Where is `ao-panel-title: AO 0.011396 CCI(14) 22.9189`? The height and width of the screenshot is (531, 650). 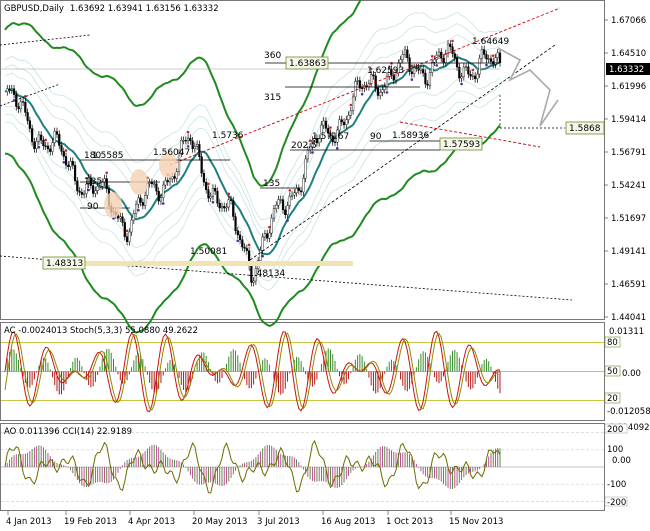 ao-panel-title: AO 0.011396 CCI(14) 22.9189 is located at coordinates (68, 432).